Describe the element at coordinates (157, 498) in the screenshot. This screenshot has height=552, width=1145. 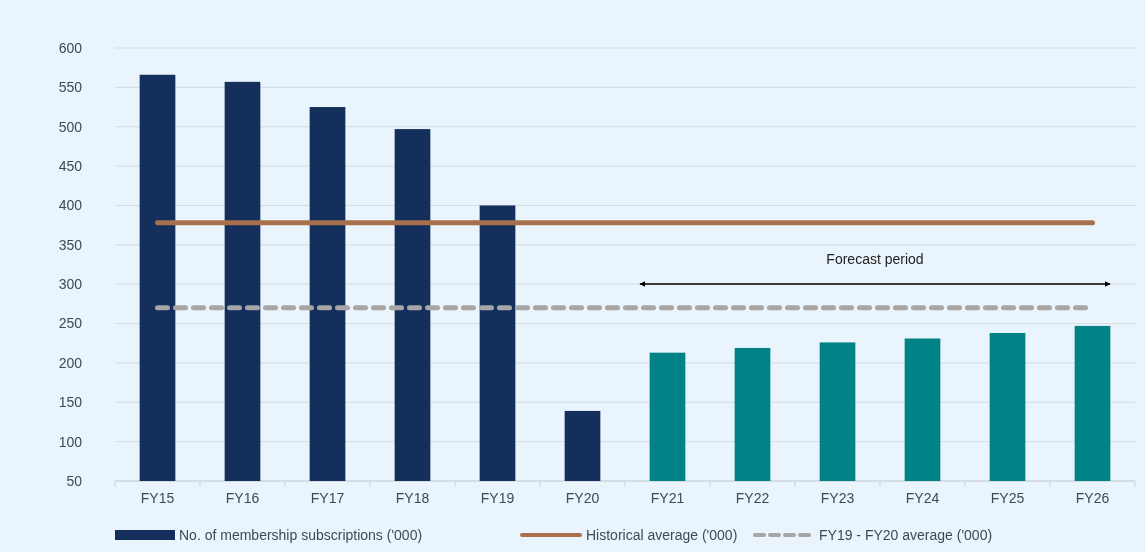
I see `x-tick-label: FY15` at that location.